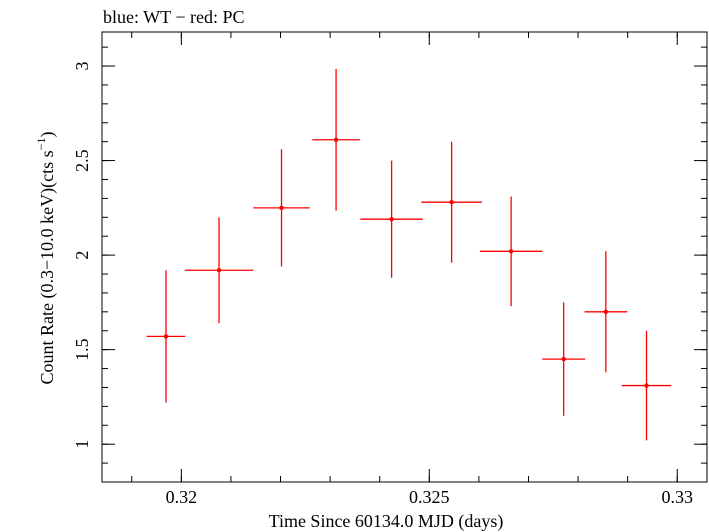 This screenshot has height=532, width=709. Describe the element at coordinates (82, 349) in the screenshot. I see `y-tick-label: 1.5` at that location.